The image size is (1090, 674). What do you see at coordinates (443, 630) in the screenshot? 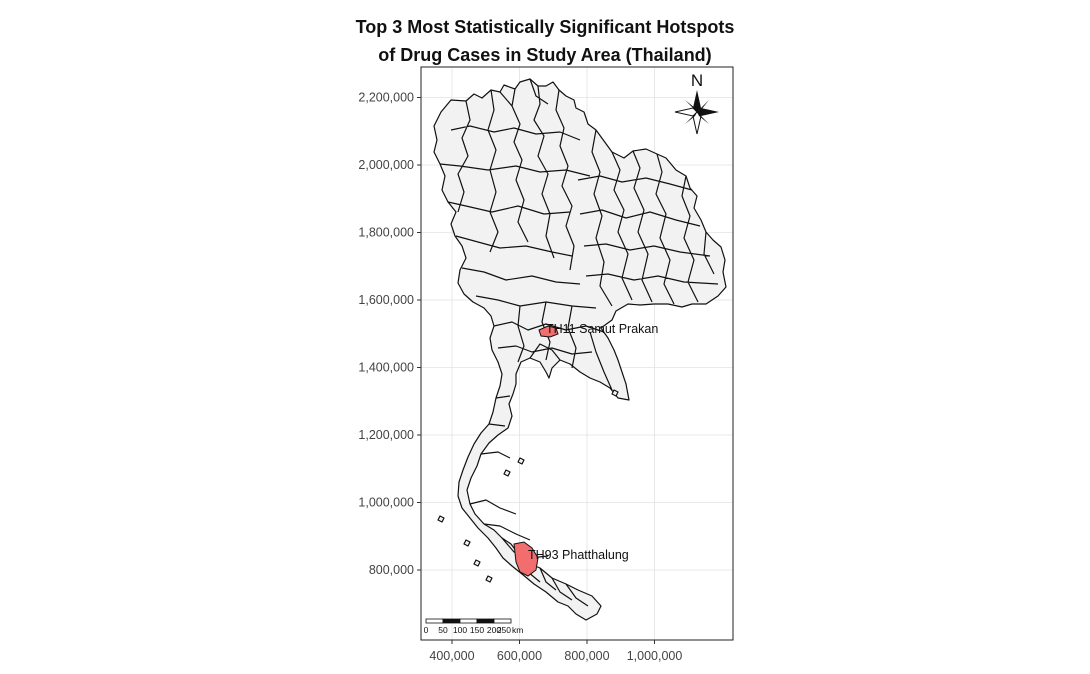
I see `scale-label-50: 50` at bounding box center [443, 630].